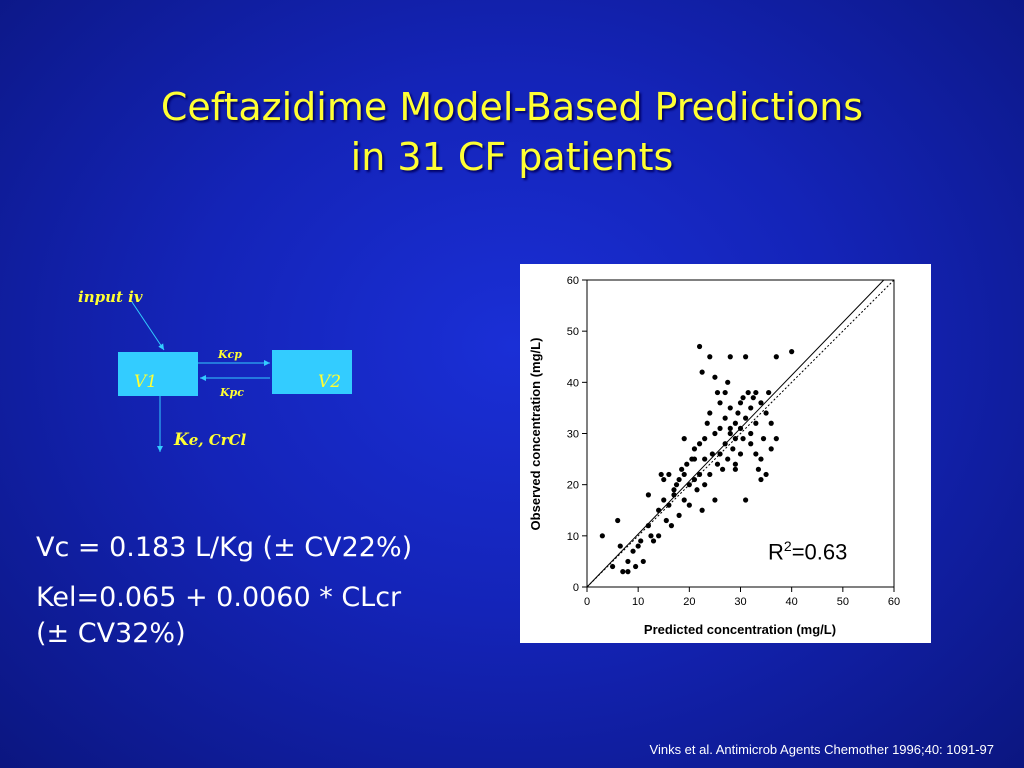 Image resolution: width=1024 pixels, height=768 pixels. Describe the element at coordinates (230, 354) in the screenshot. I see `kcp-label: Kcp` at that location.